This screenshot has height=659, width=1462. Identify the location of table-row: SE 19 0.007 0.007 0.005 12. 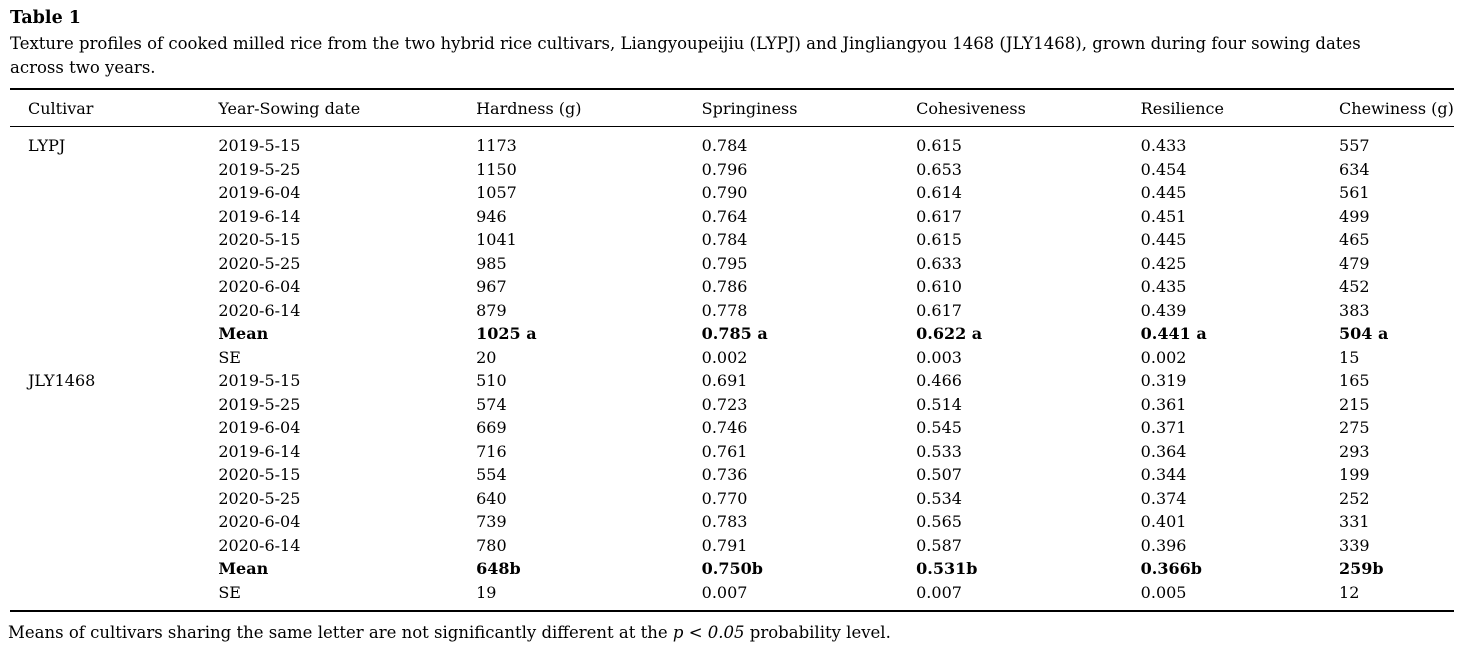
(732, 596).